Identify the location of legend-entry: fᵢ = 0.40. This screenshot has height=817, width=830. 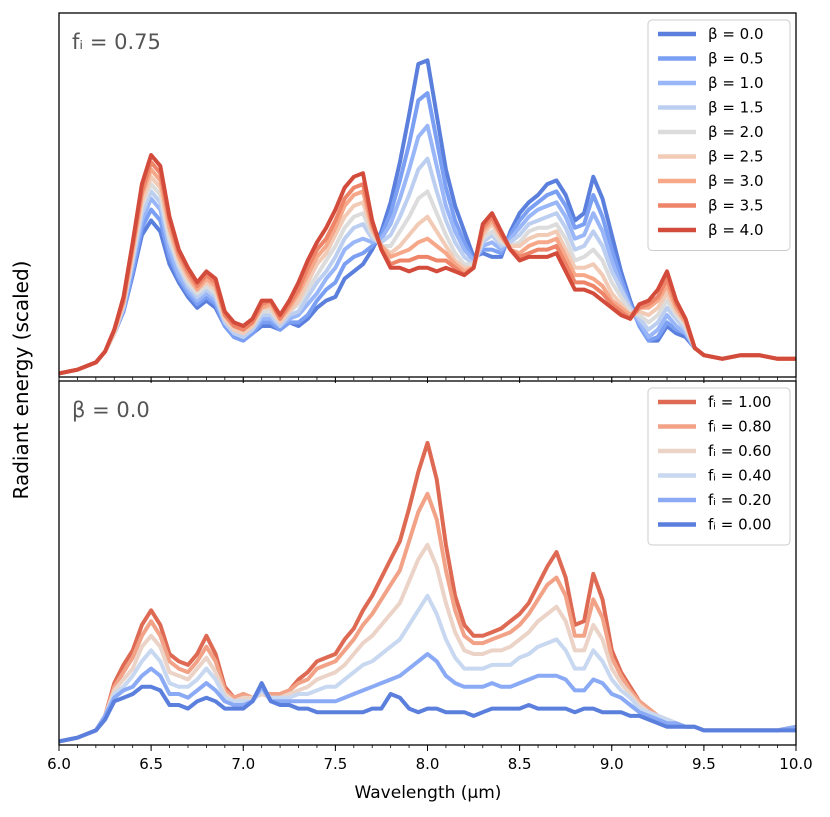
(739, 476).